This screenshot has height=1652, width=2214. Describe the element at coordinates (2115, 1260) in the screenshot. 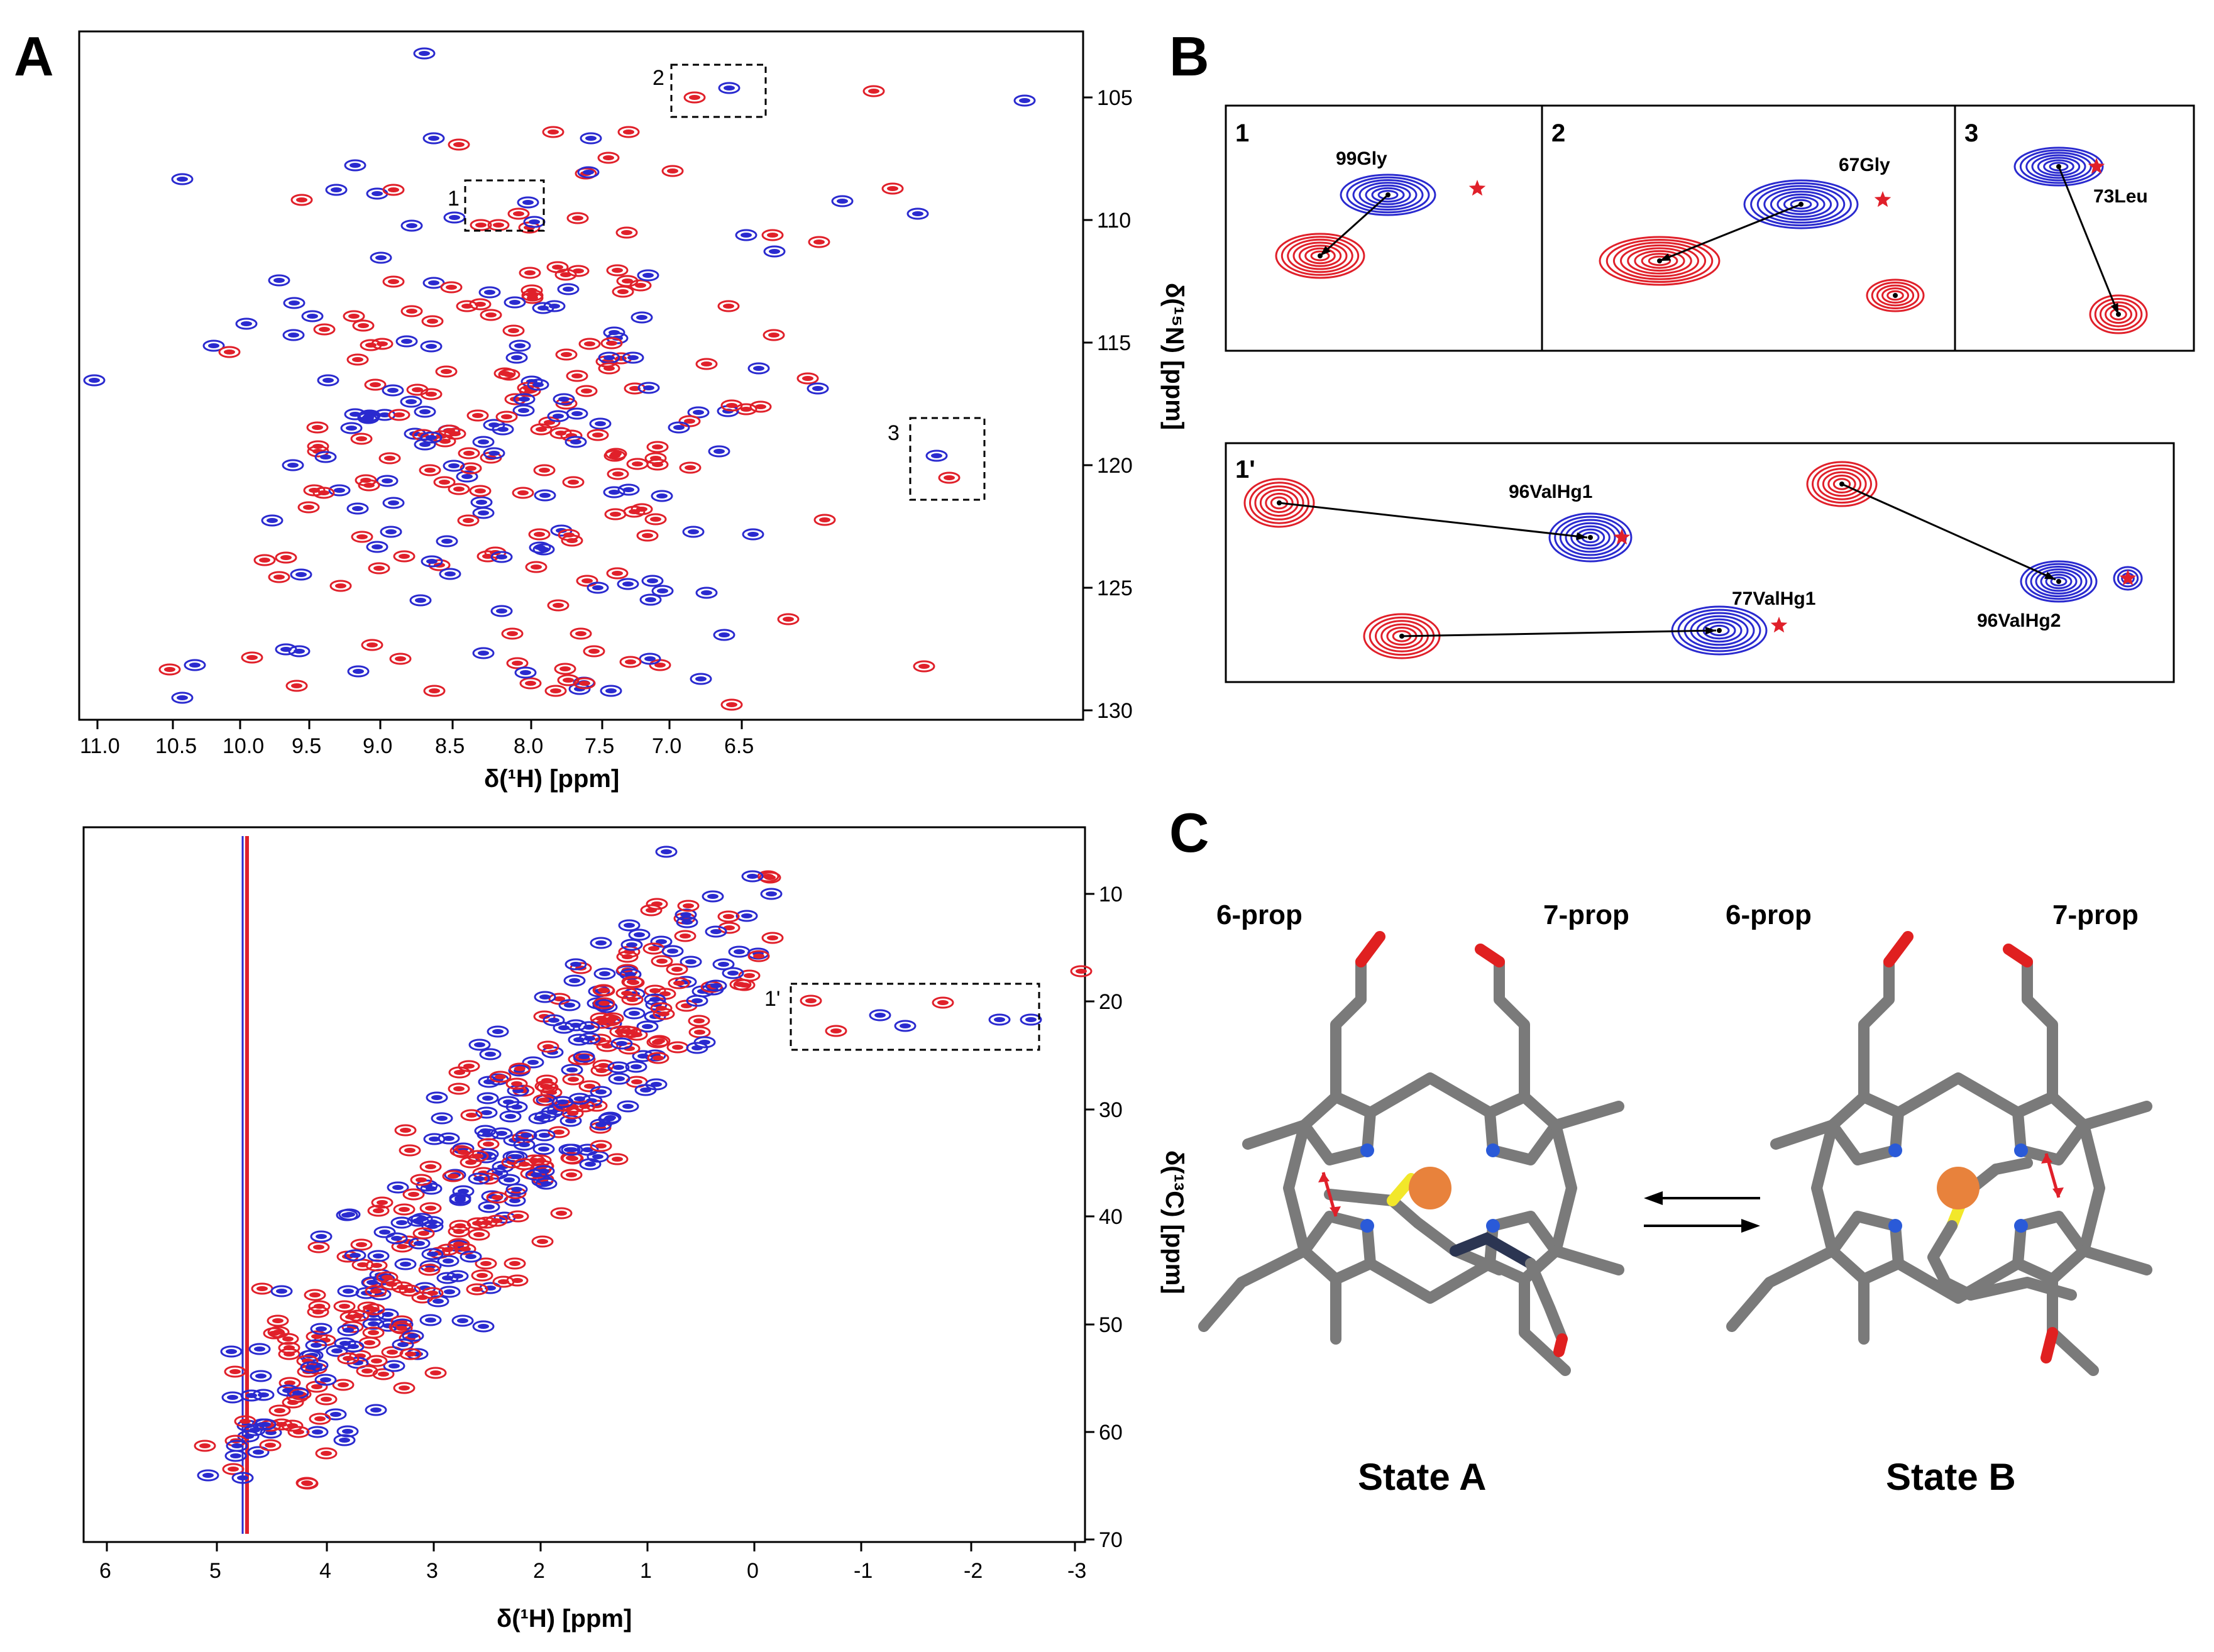

I see `methyl-se` at that location.